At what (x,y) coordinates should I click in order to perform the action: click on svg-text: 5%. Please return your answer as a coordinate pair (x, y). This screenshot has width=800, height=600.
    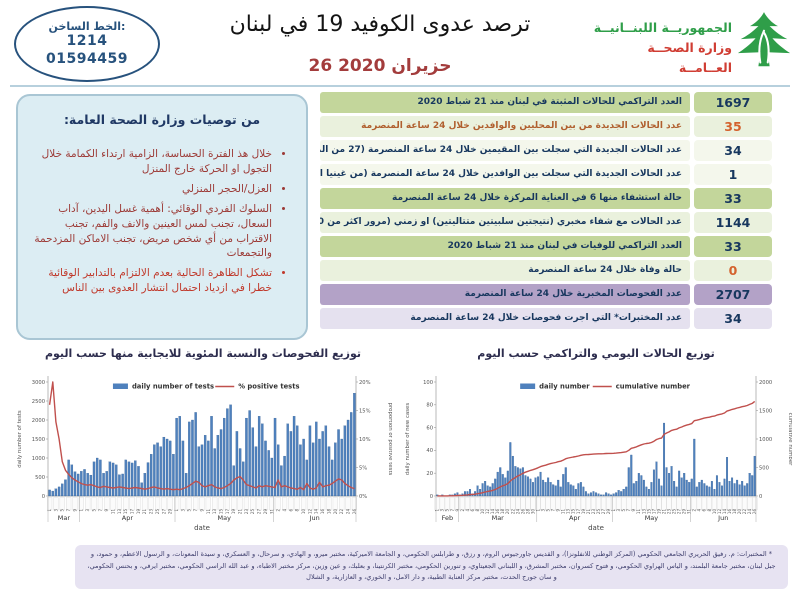
    Looking at the image, I should click on (363, 468).